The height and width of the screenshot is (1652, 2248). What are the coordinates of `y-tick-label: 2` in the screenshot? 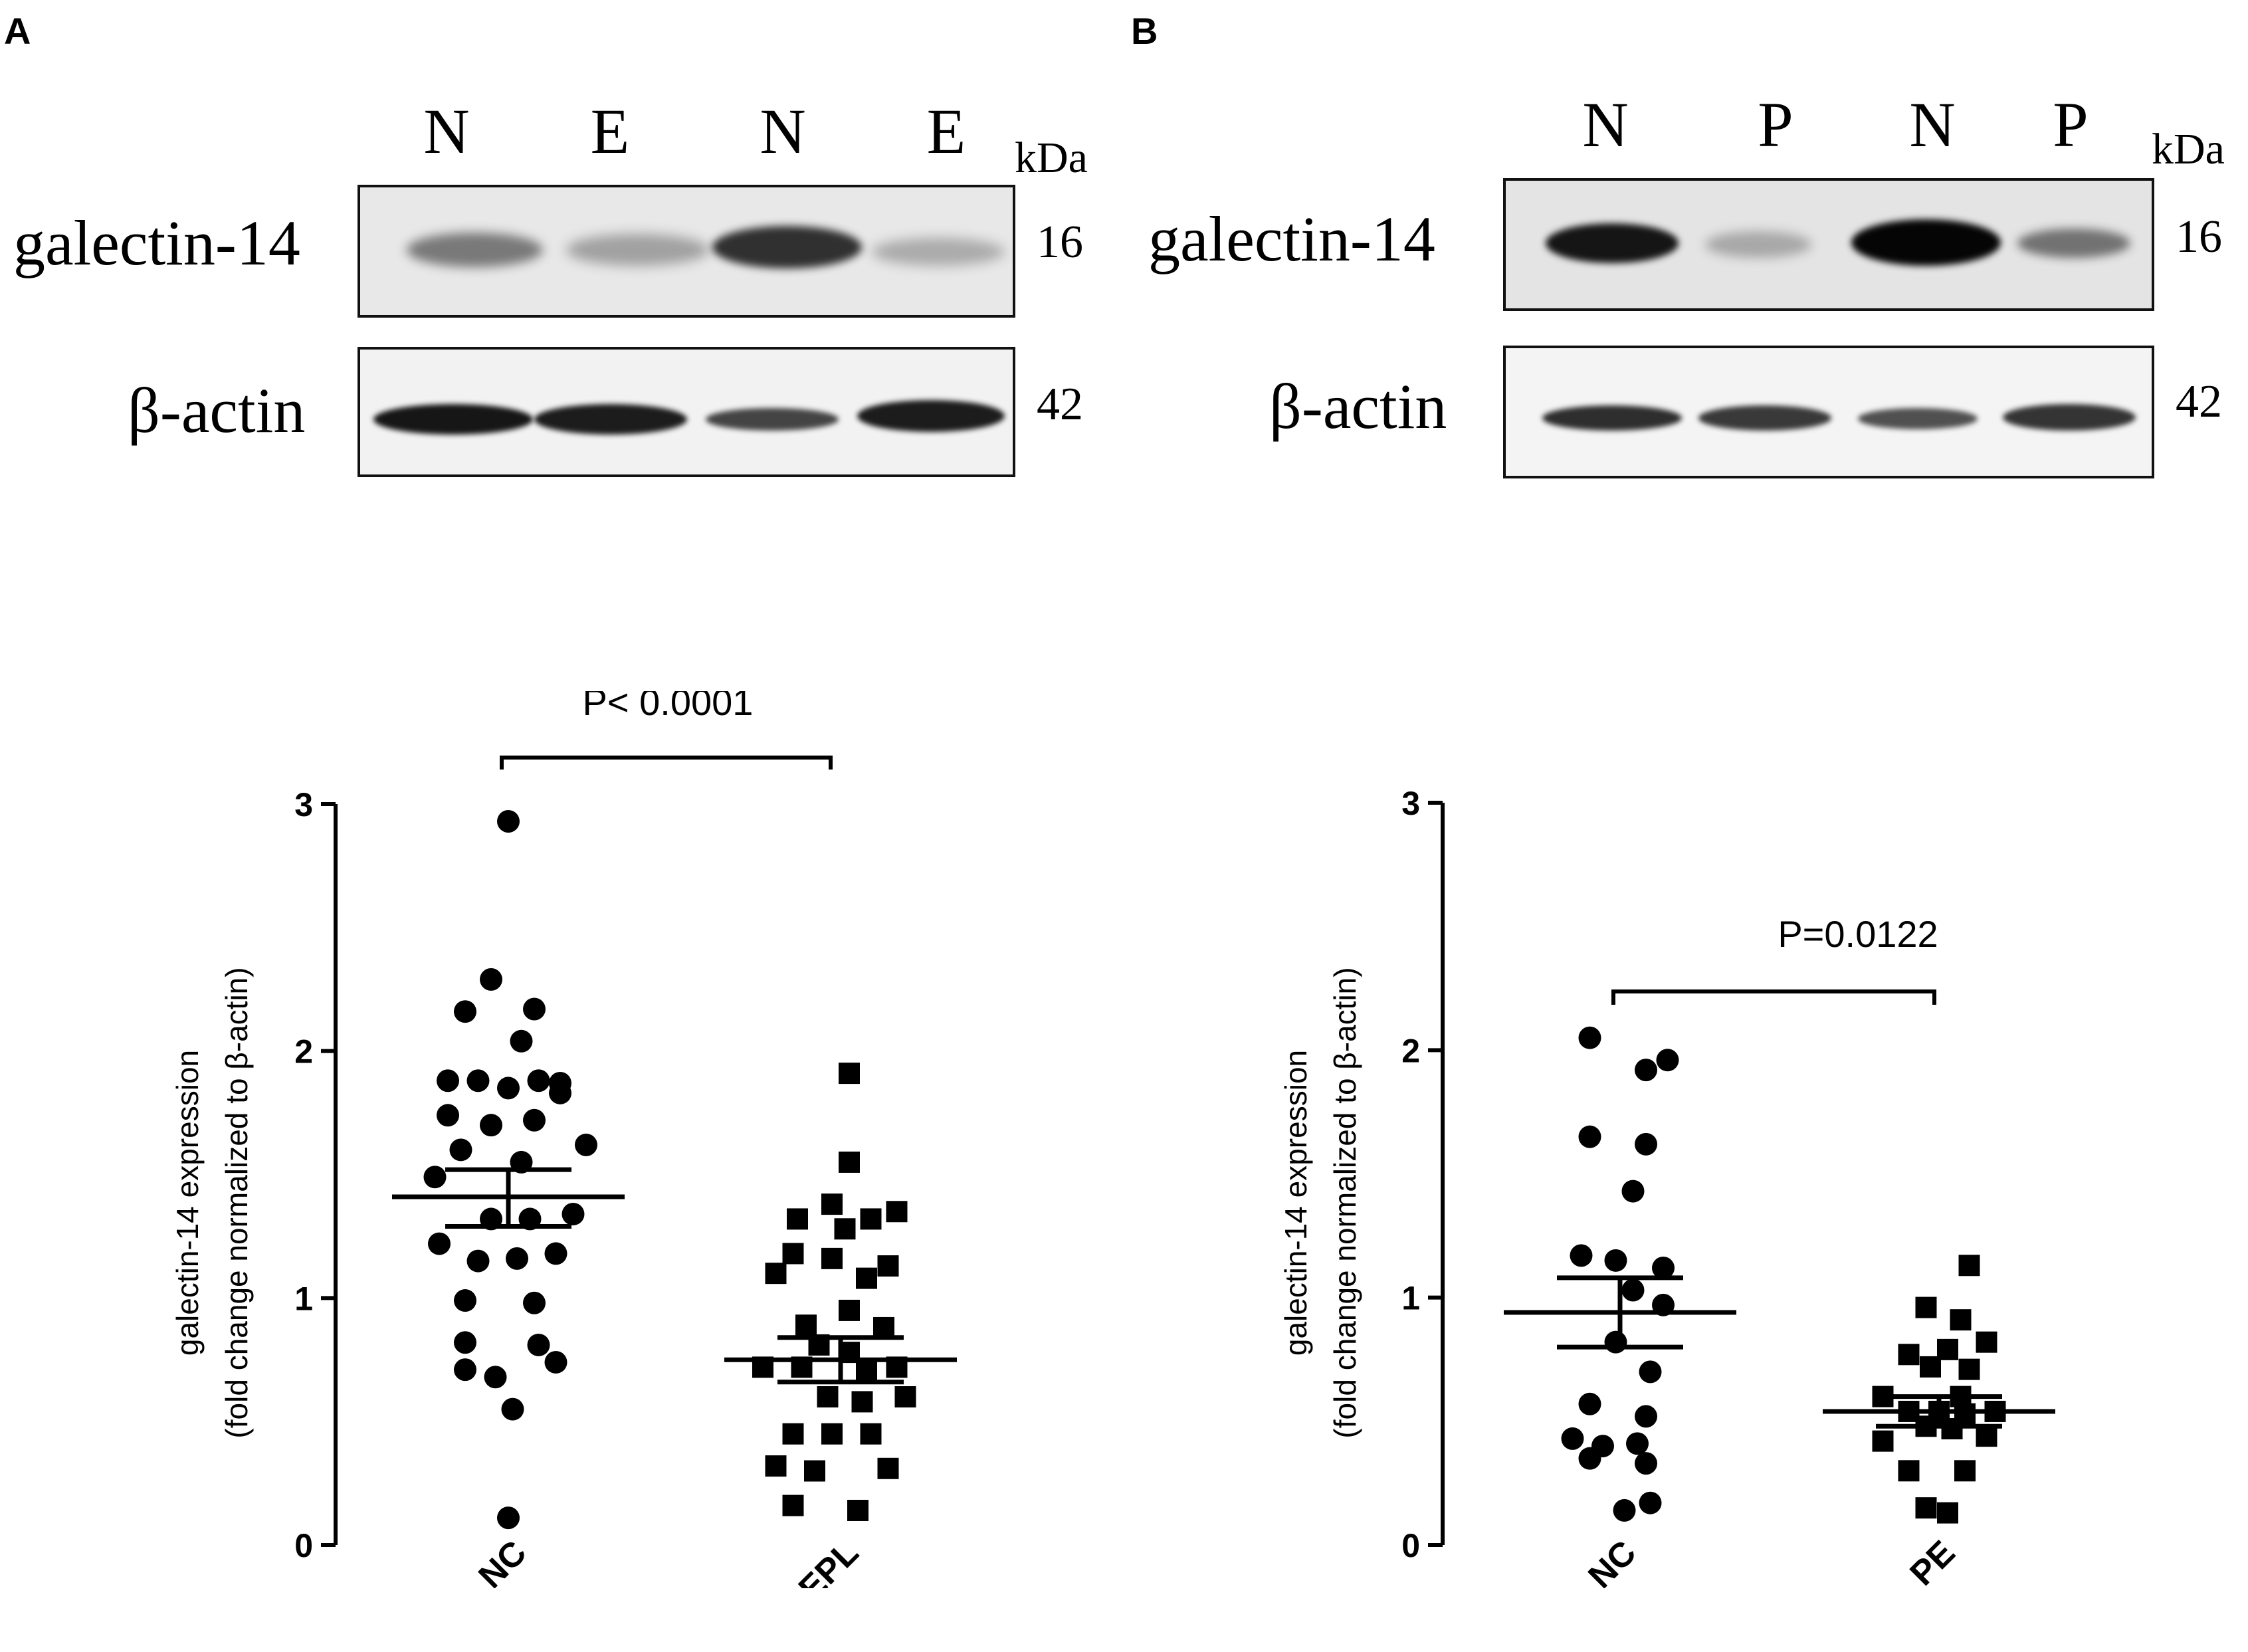 It's located at (1411, 1050).